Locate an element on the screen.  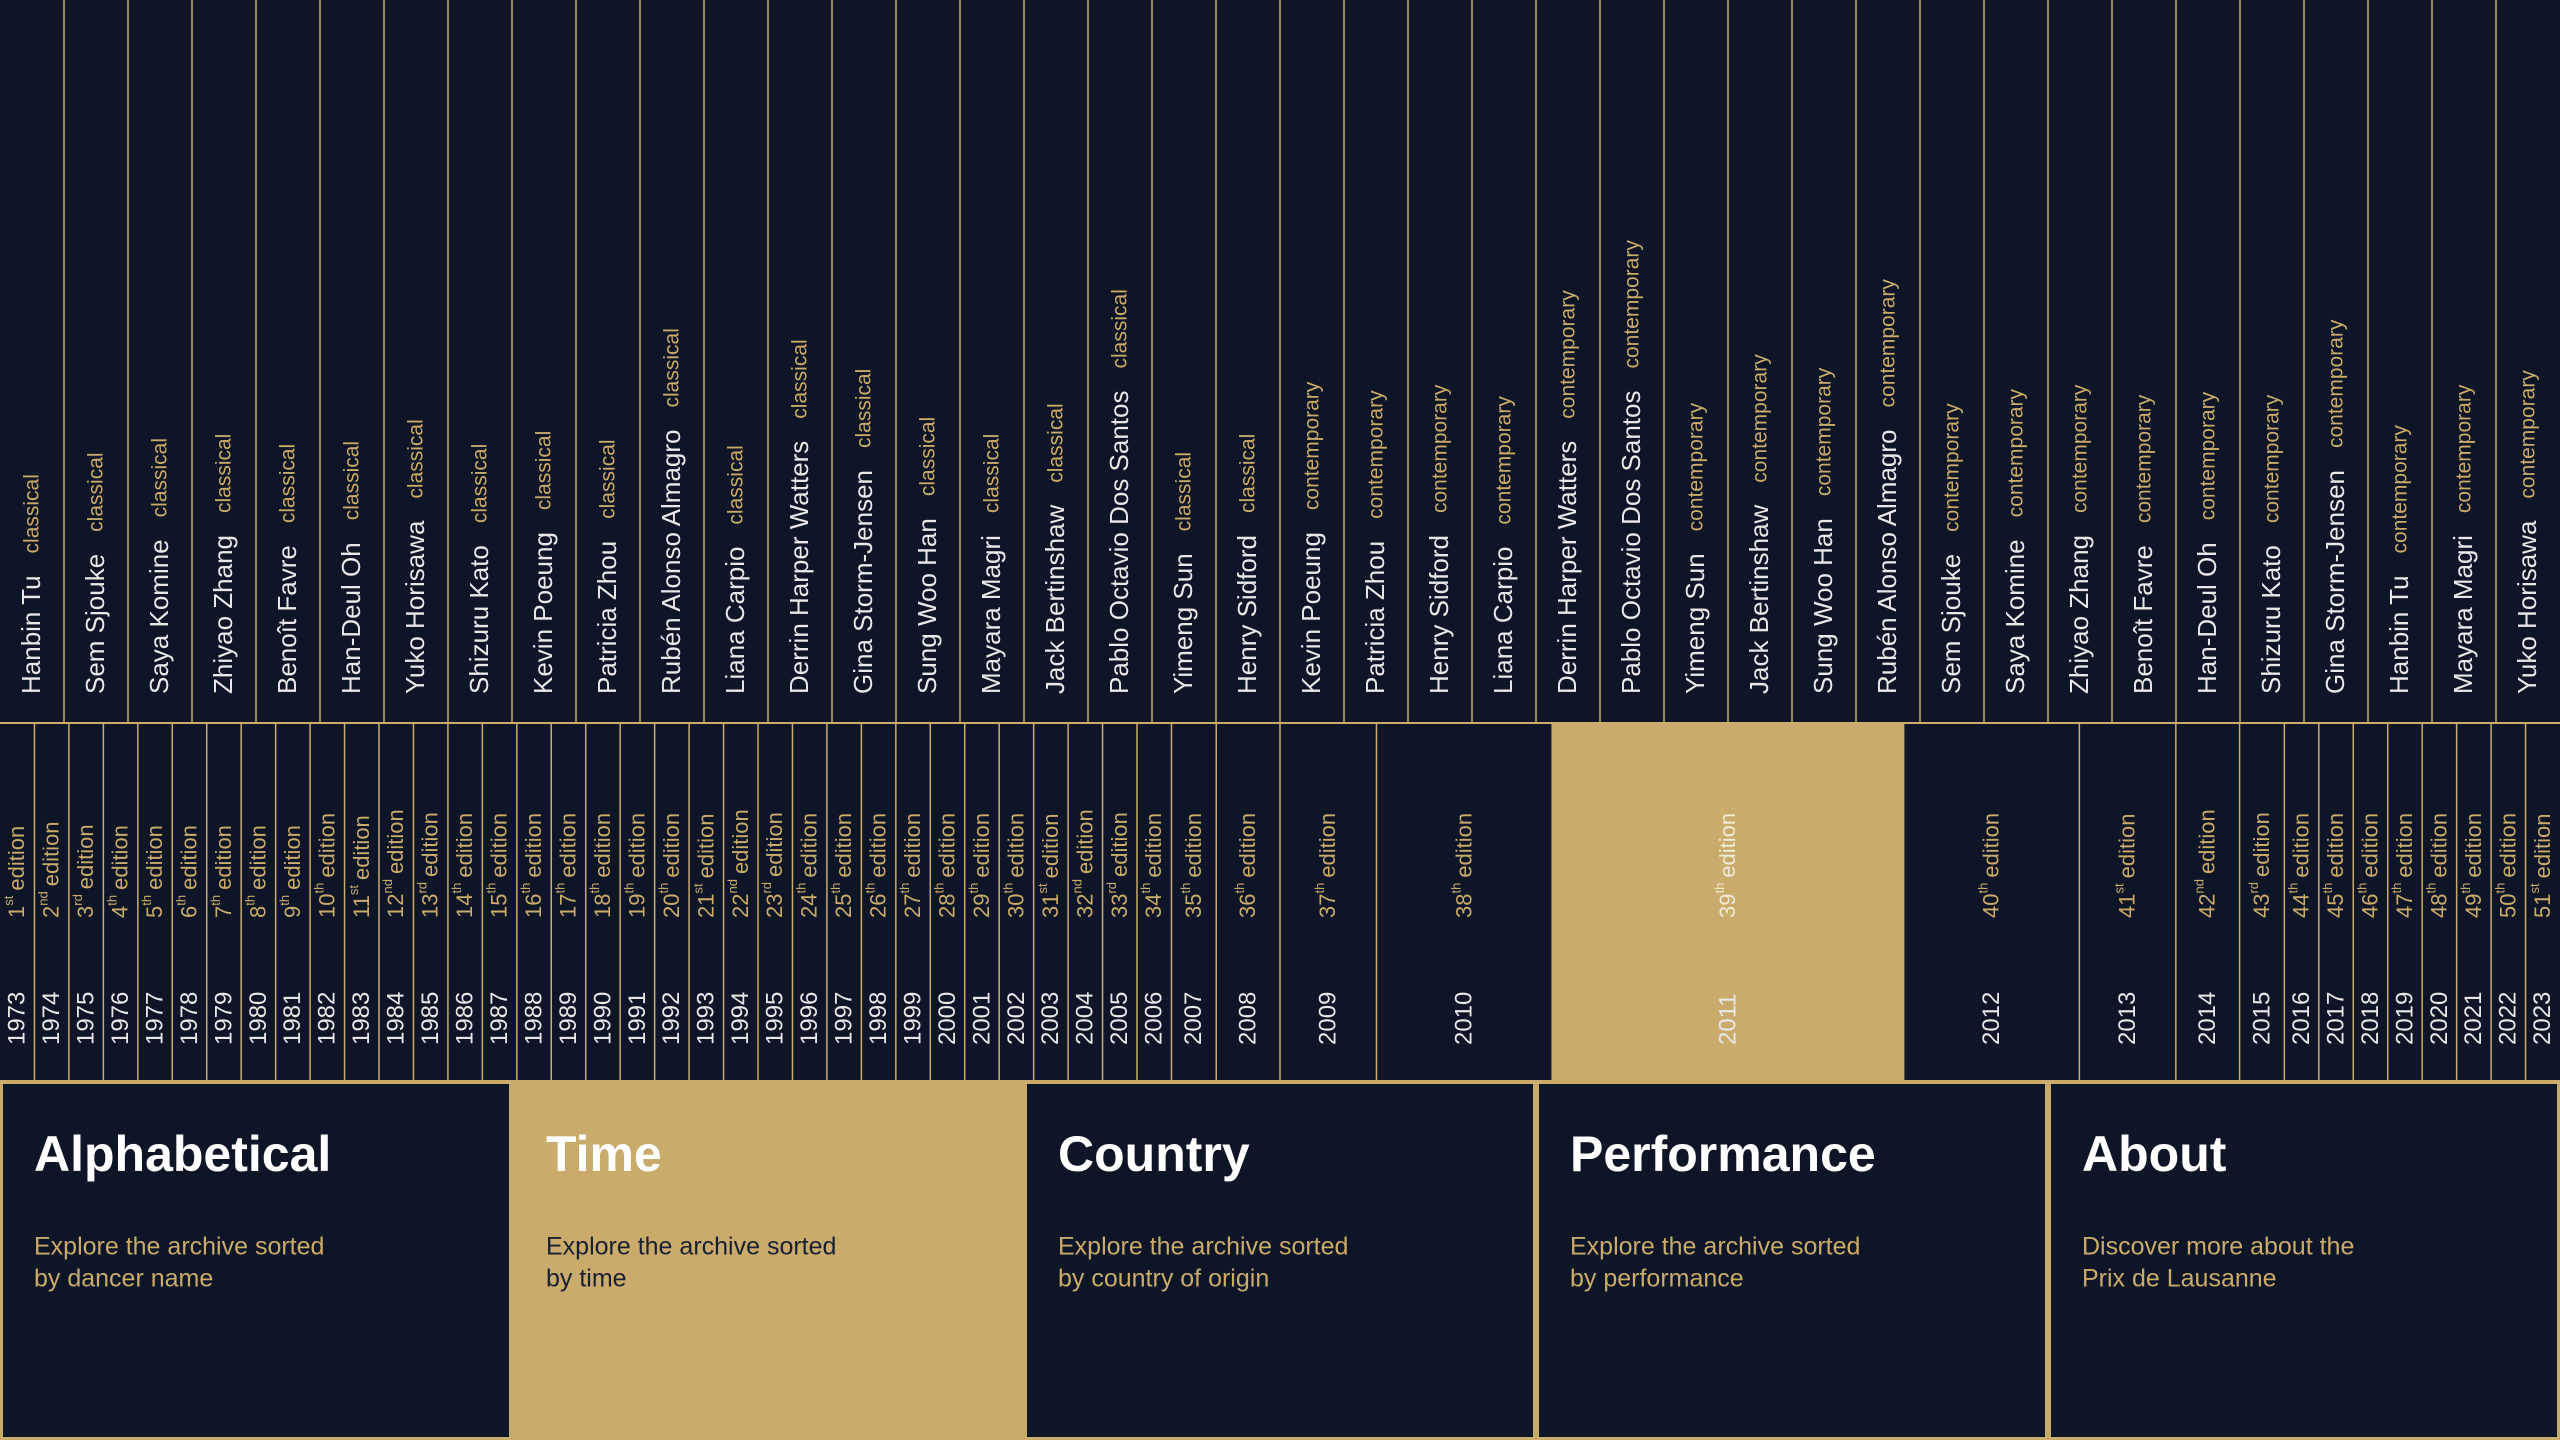
edition-column: 2009 37th edition is located at coordinates (1327, 902).